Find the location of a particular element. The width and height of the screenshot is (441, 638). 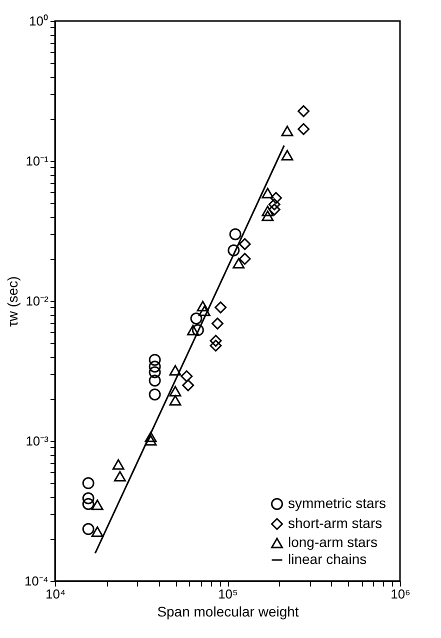

x-tick-label: 10⁶ is located at coordinates (400, 594).